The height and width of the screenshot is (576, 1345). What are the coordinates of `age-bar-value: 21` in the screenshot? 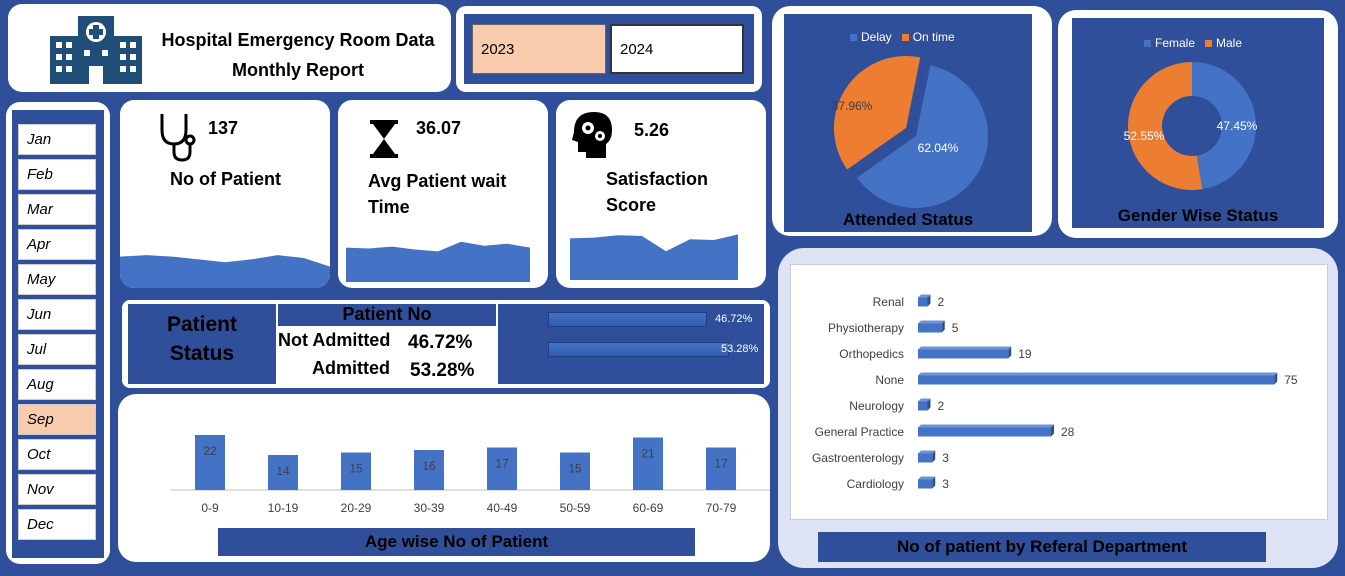 It's located at (648, 454).